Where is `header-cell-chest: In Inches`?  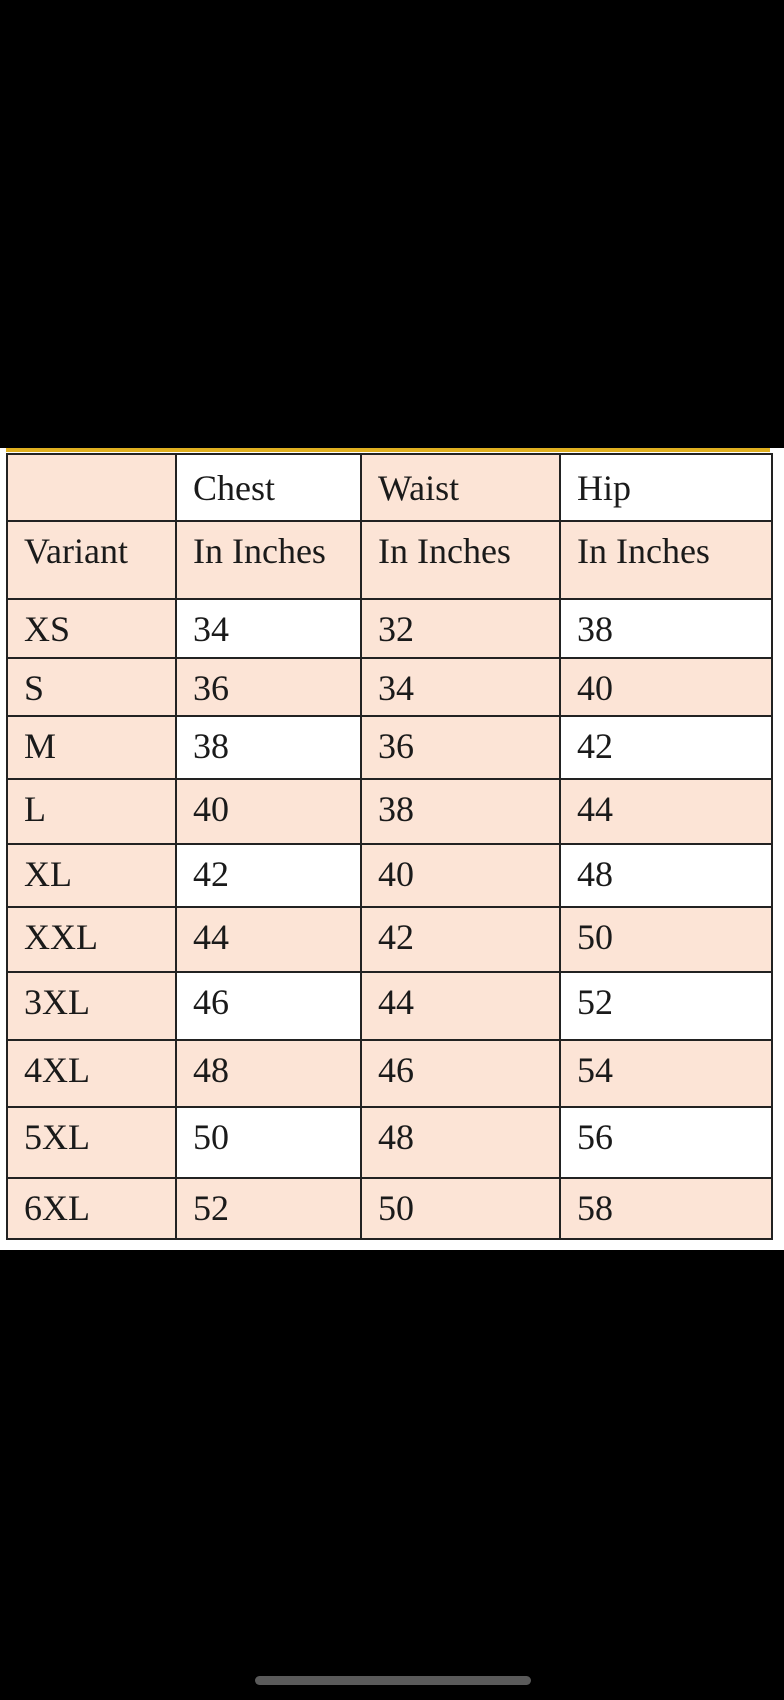
header-cell-chest: In Inches is located at coordinates (268, 560).